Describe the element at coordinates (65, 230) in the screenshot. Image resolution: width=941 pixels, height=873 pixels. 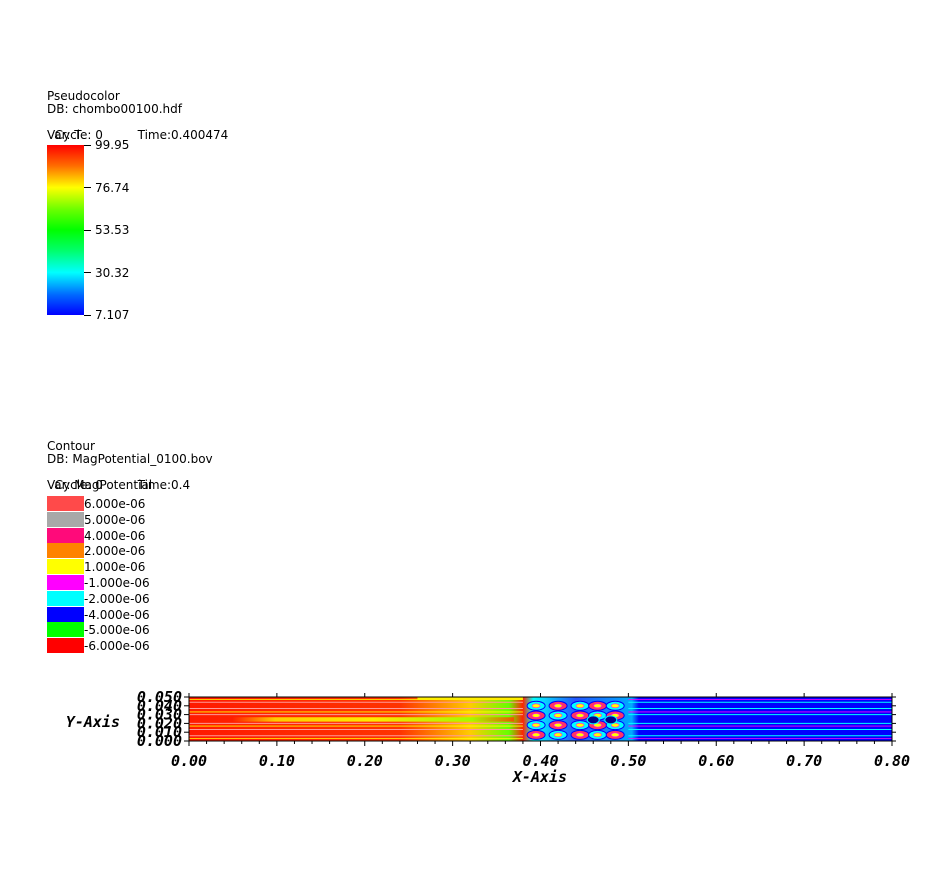
I see `pseudocolor-colorbar` at that location.